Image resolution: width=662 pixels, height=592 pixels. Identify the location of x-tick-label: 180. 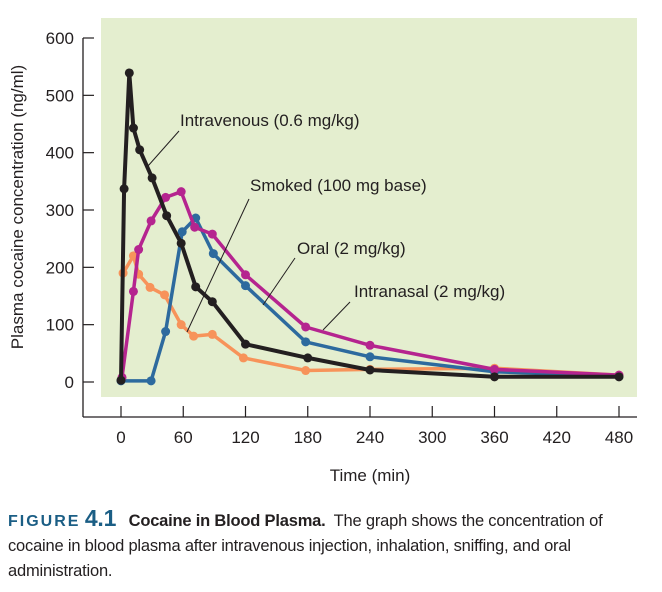
(308, 437).